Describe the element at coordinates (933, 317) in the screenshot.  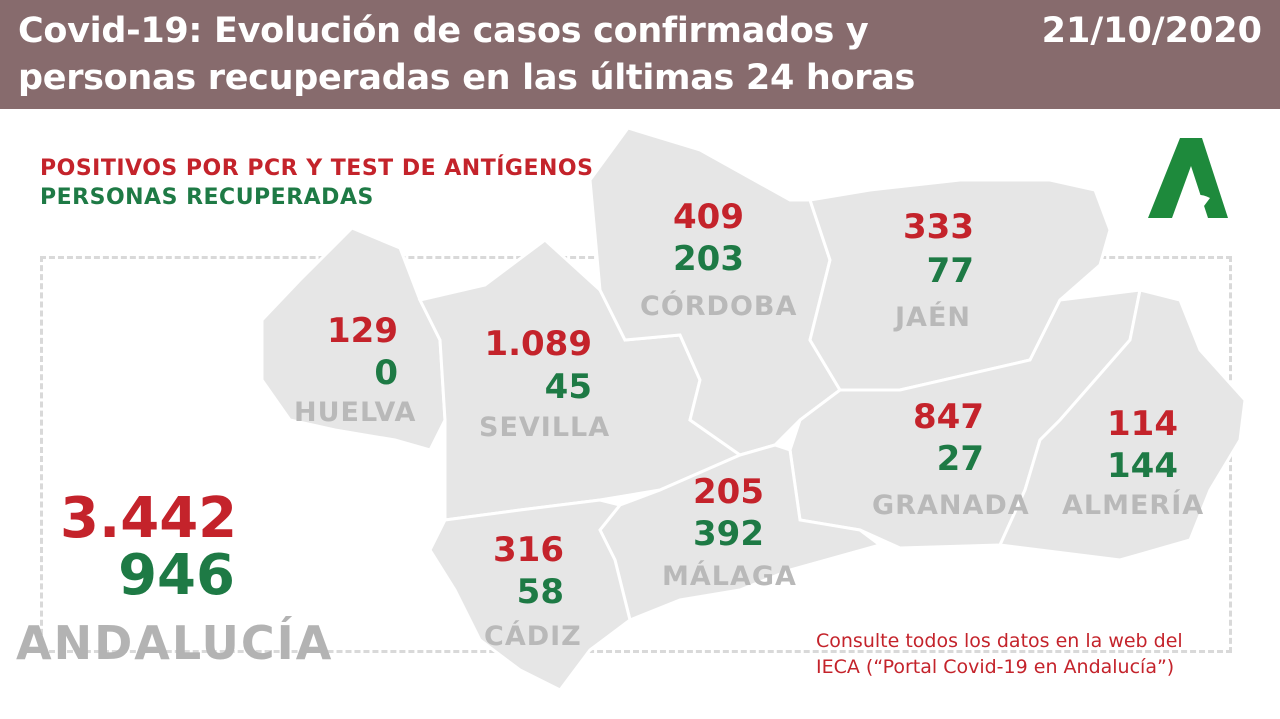
I see `jaen-label: JAÉN` at that location.